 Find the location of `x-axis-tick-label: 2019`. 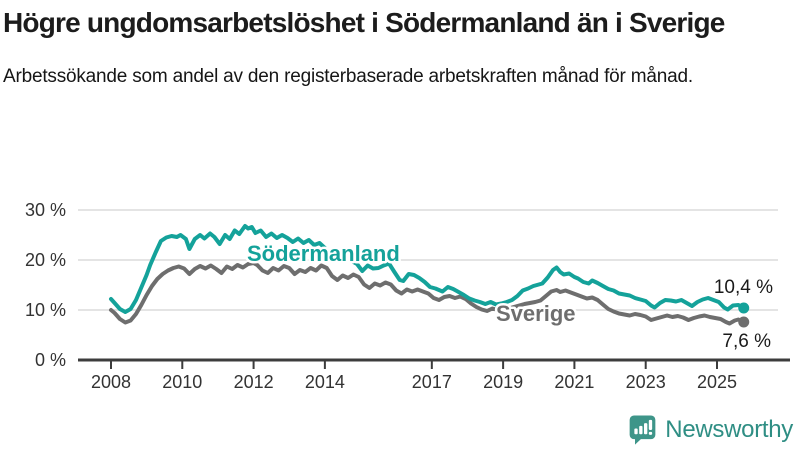

x-axis-tick-label: 2019 is located at coordinates (503, 382).